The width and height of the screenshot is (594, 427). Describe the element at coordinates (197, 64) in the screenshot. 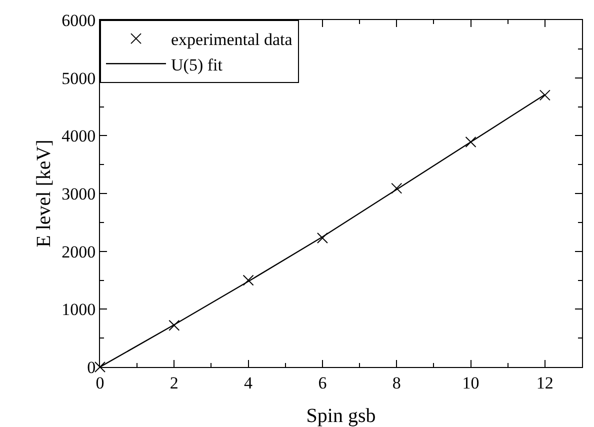

I see `legend-label: U(5) fit` at that location.